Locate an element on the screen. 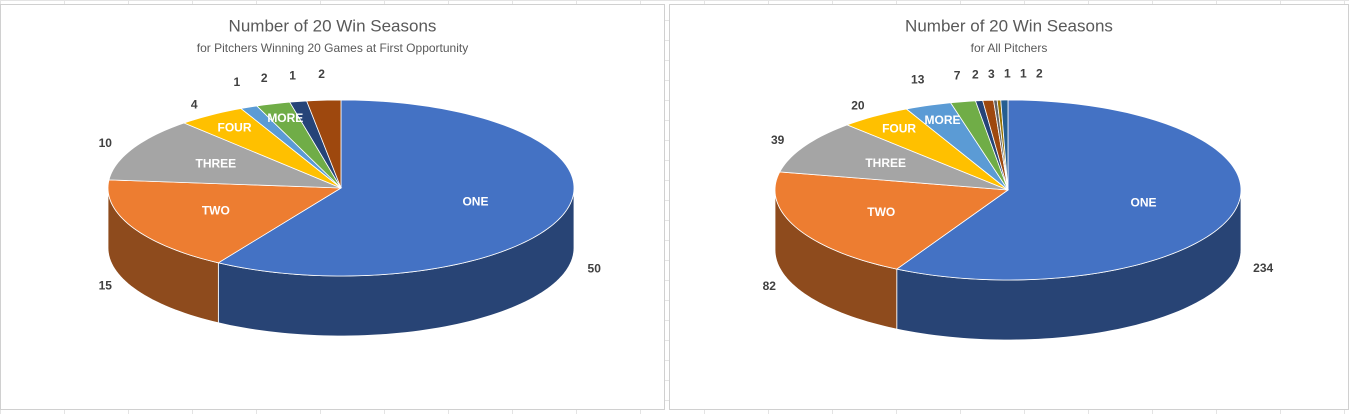 This screenshot has height=414, width=1349. data-label: 3 is located at coordinates (991, 74).